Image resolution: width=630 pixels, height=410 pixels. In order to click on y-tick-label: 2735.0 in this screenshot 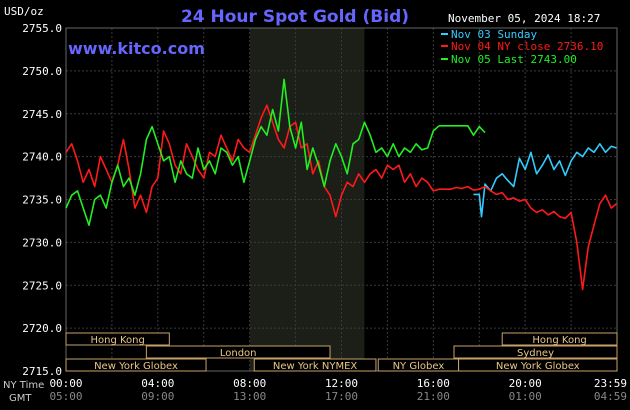, I will do `click(42, 200)`.